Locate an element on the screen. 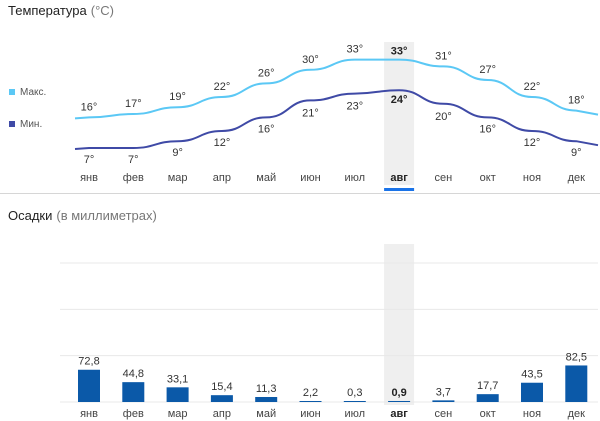 The height and width of the screenshot is (421, 600). temp-month-label: окт is located at coordinates (488, 178).